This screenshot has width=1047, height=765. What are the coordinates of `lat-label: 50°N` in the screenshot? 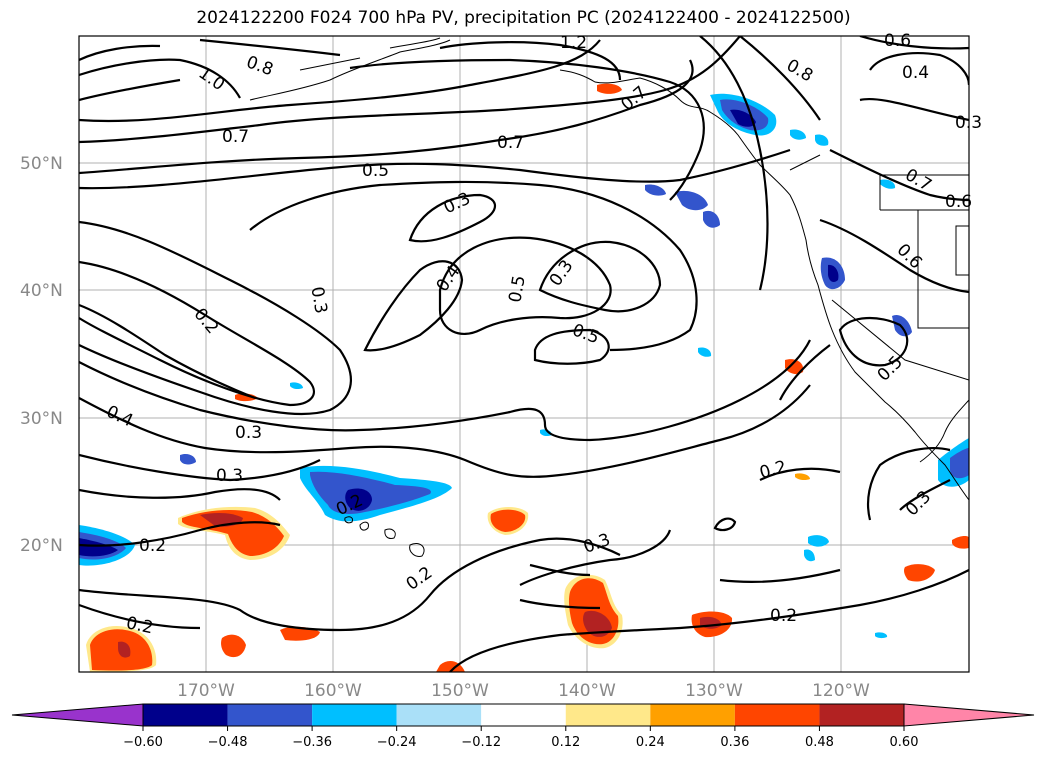 It's located at (41, 164).